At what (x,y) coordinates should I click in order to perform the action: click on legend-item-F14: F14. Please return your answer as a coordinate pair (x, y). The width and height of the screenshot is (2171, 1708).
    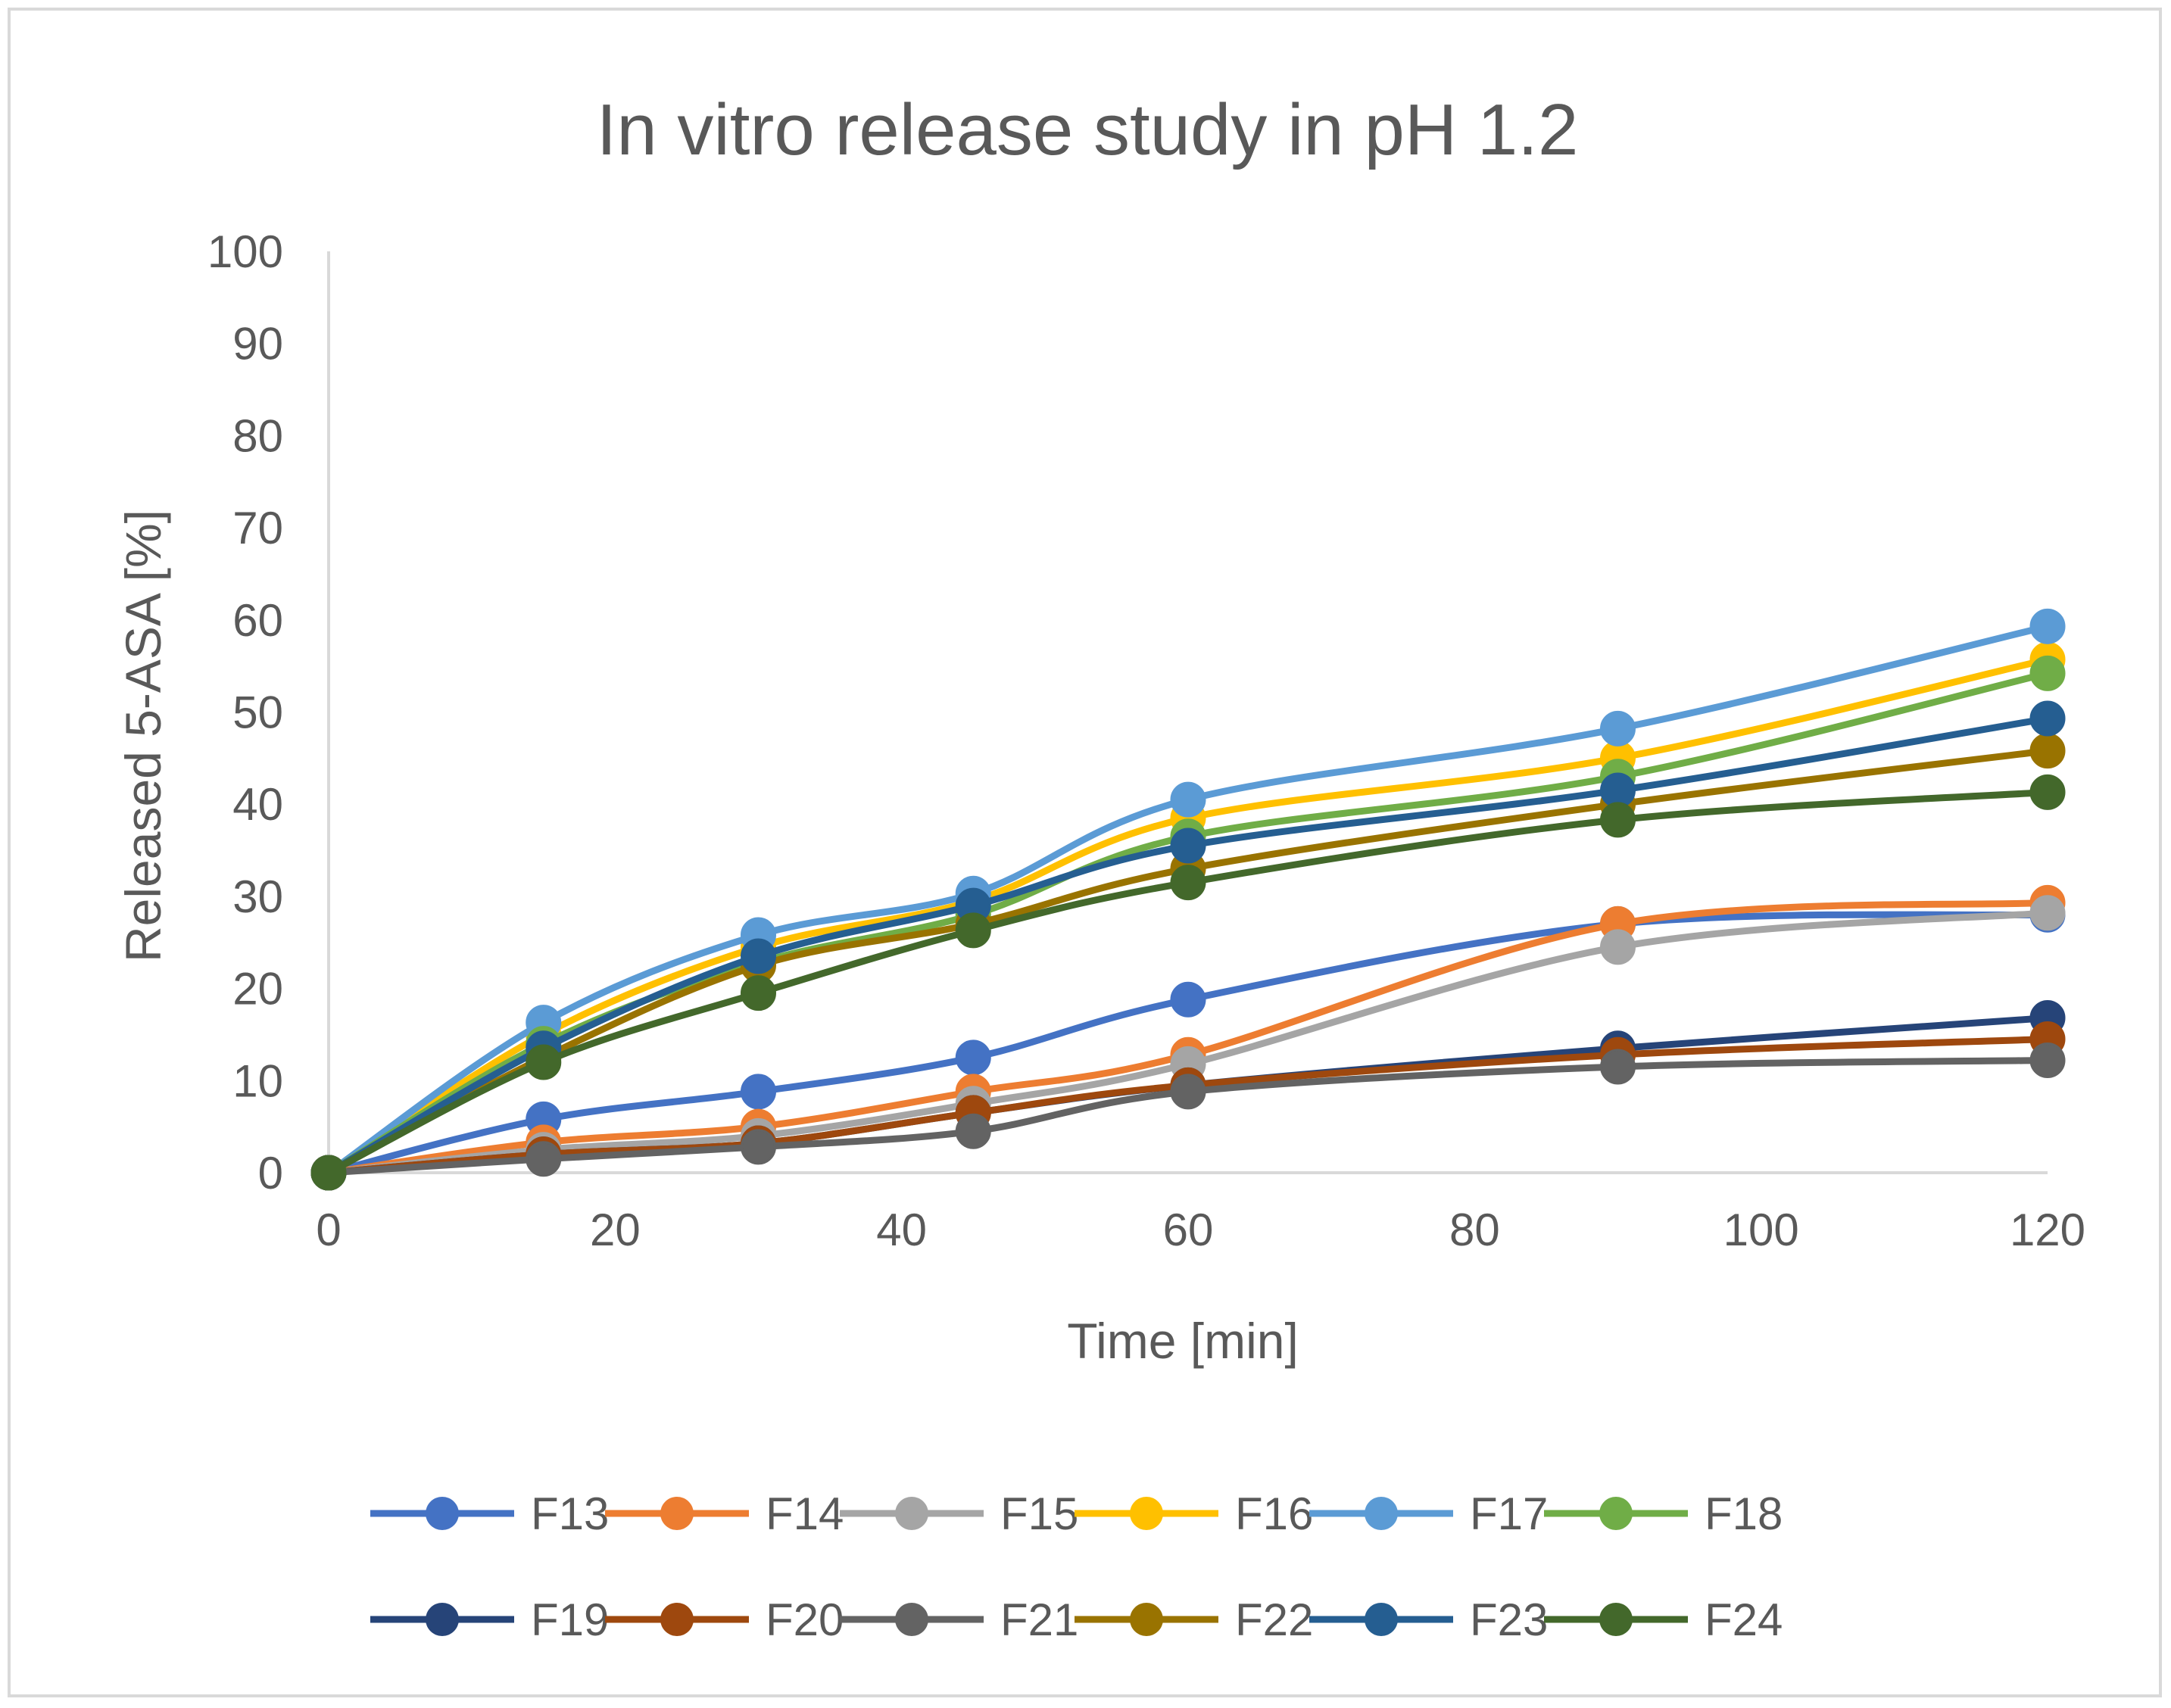
    Looking at the image, I should click on (724, 1513).